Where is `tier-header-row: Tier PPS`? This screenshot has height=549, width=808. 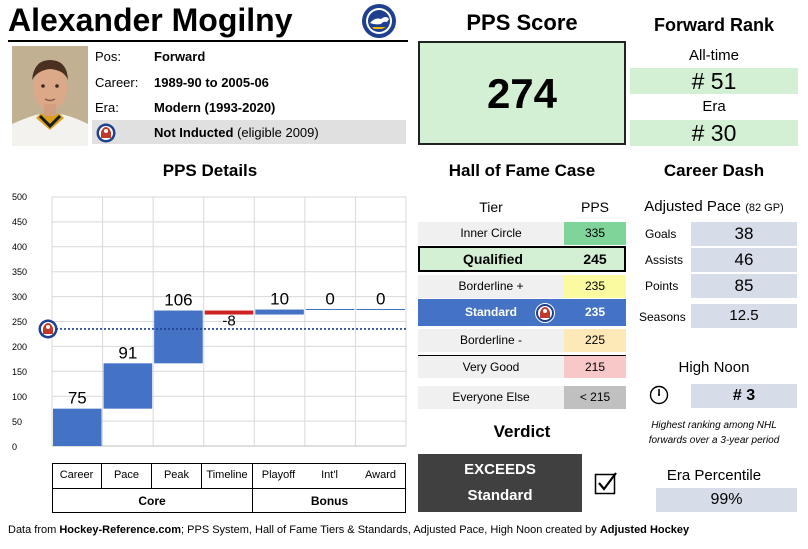
tier-header-row: Tier PPS is located at coordinates (522, 207).